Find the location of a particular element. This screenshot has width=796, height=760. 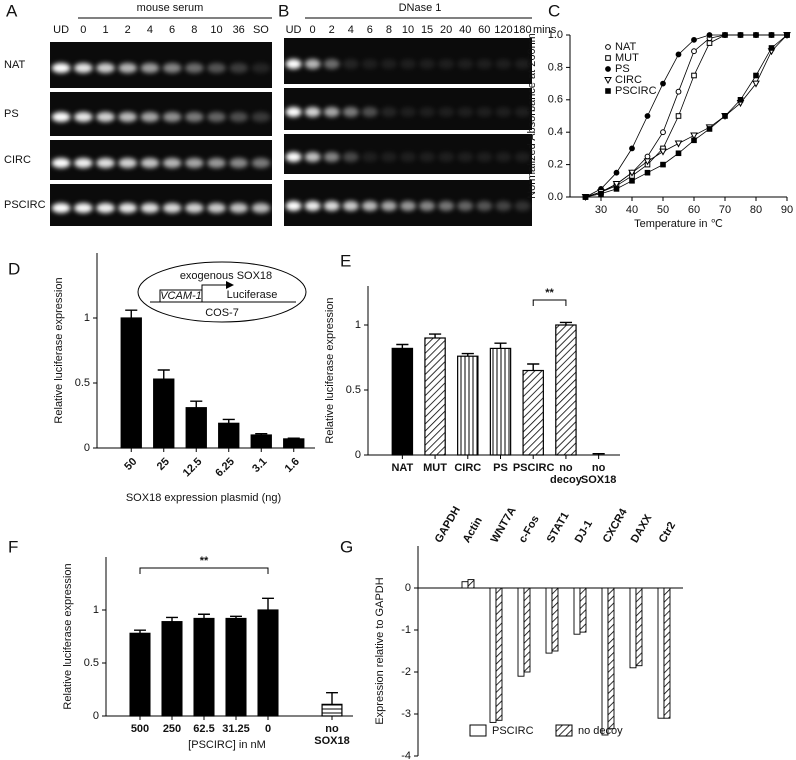

lane-label: 36 is located at coordinates (239, 30).